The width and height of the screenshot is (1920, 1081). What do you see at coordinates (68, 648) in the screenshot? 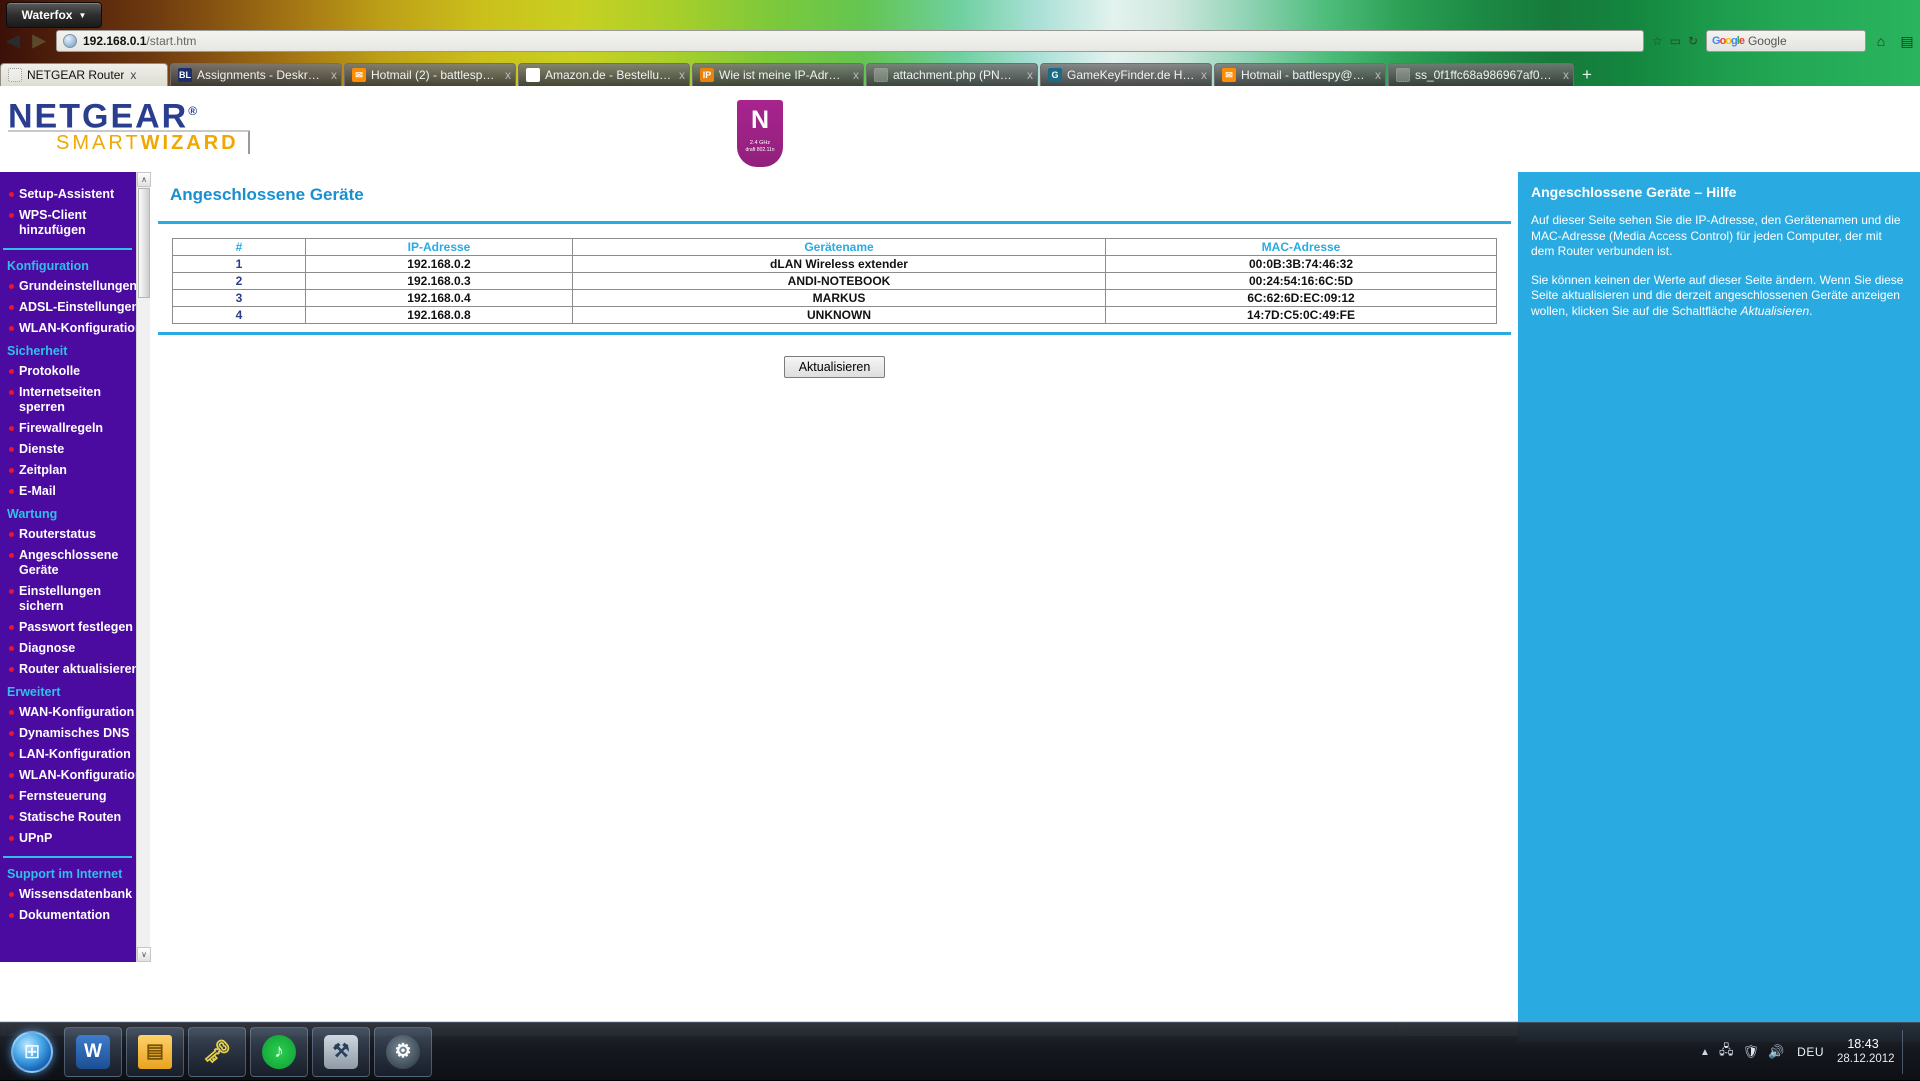
I see `sidebar-item-diagnose: Diagnose` at bounding box center [68, 648].